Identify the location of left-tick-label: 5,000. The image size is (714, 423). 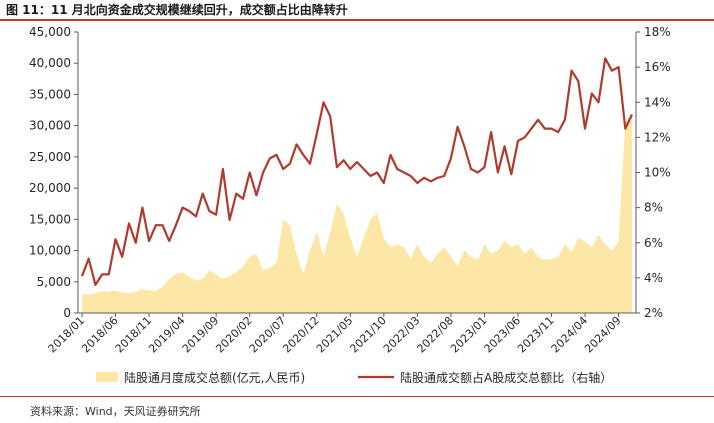
(54, 282).